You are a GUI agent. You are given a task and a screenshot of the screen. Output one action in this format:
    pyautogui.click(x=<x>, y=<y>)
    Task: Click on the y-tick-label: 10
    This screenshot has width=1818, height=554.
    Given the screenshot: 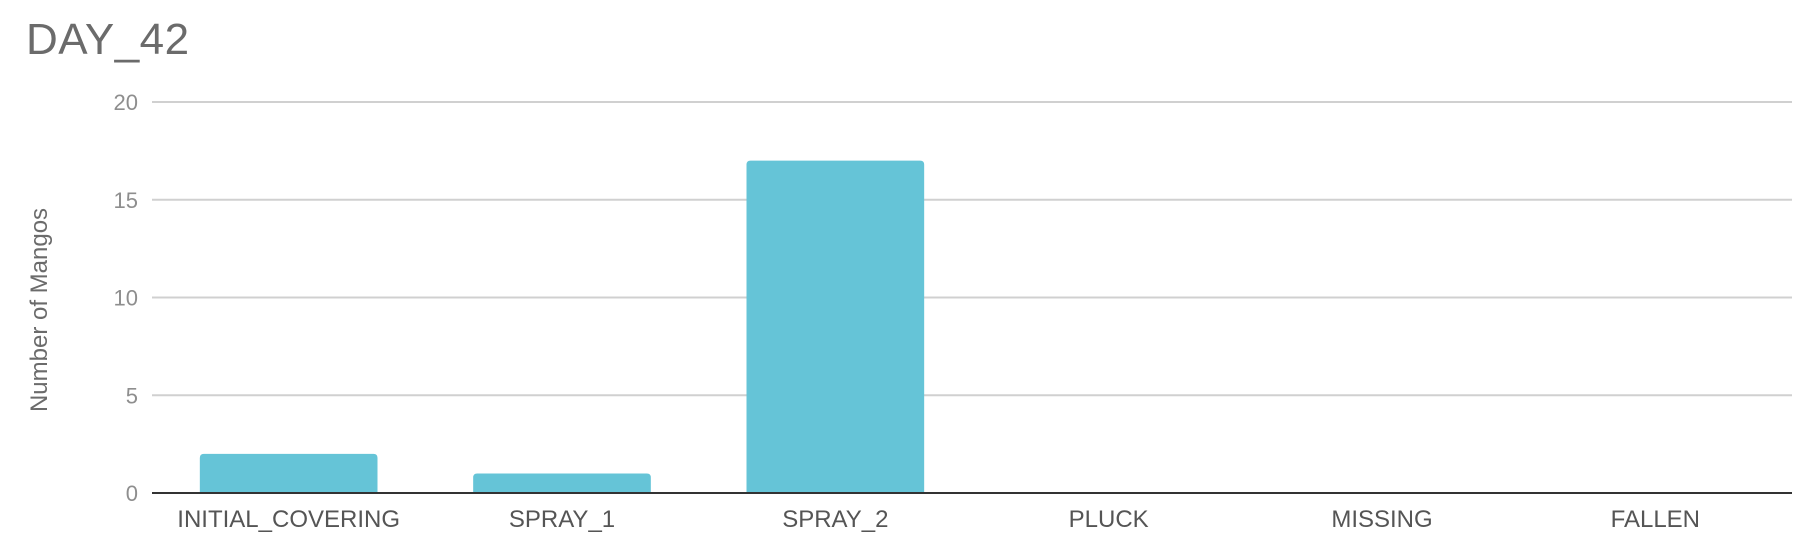 What is the action you would take?
    pyautogui.click(x=126, y=298)
    